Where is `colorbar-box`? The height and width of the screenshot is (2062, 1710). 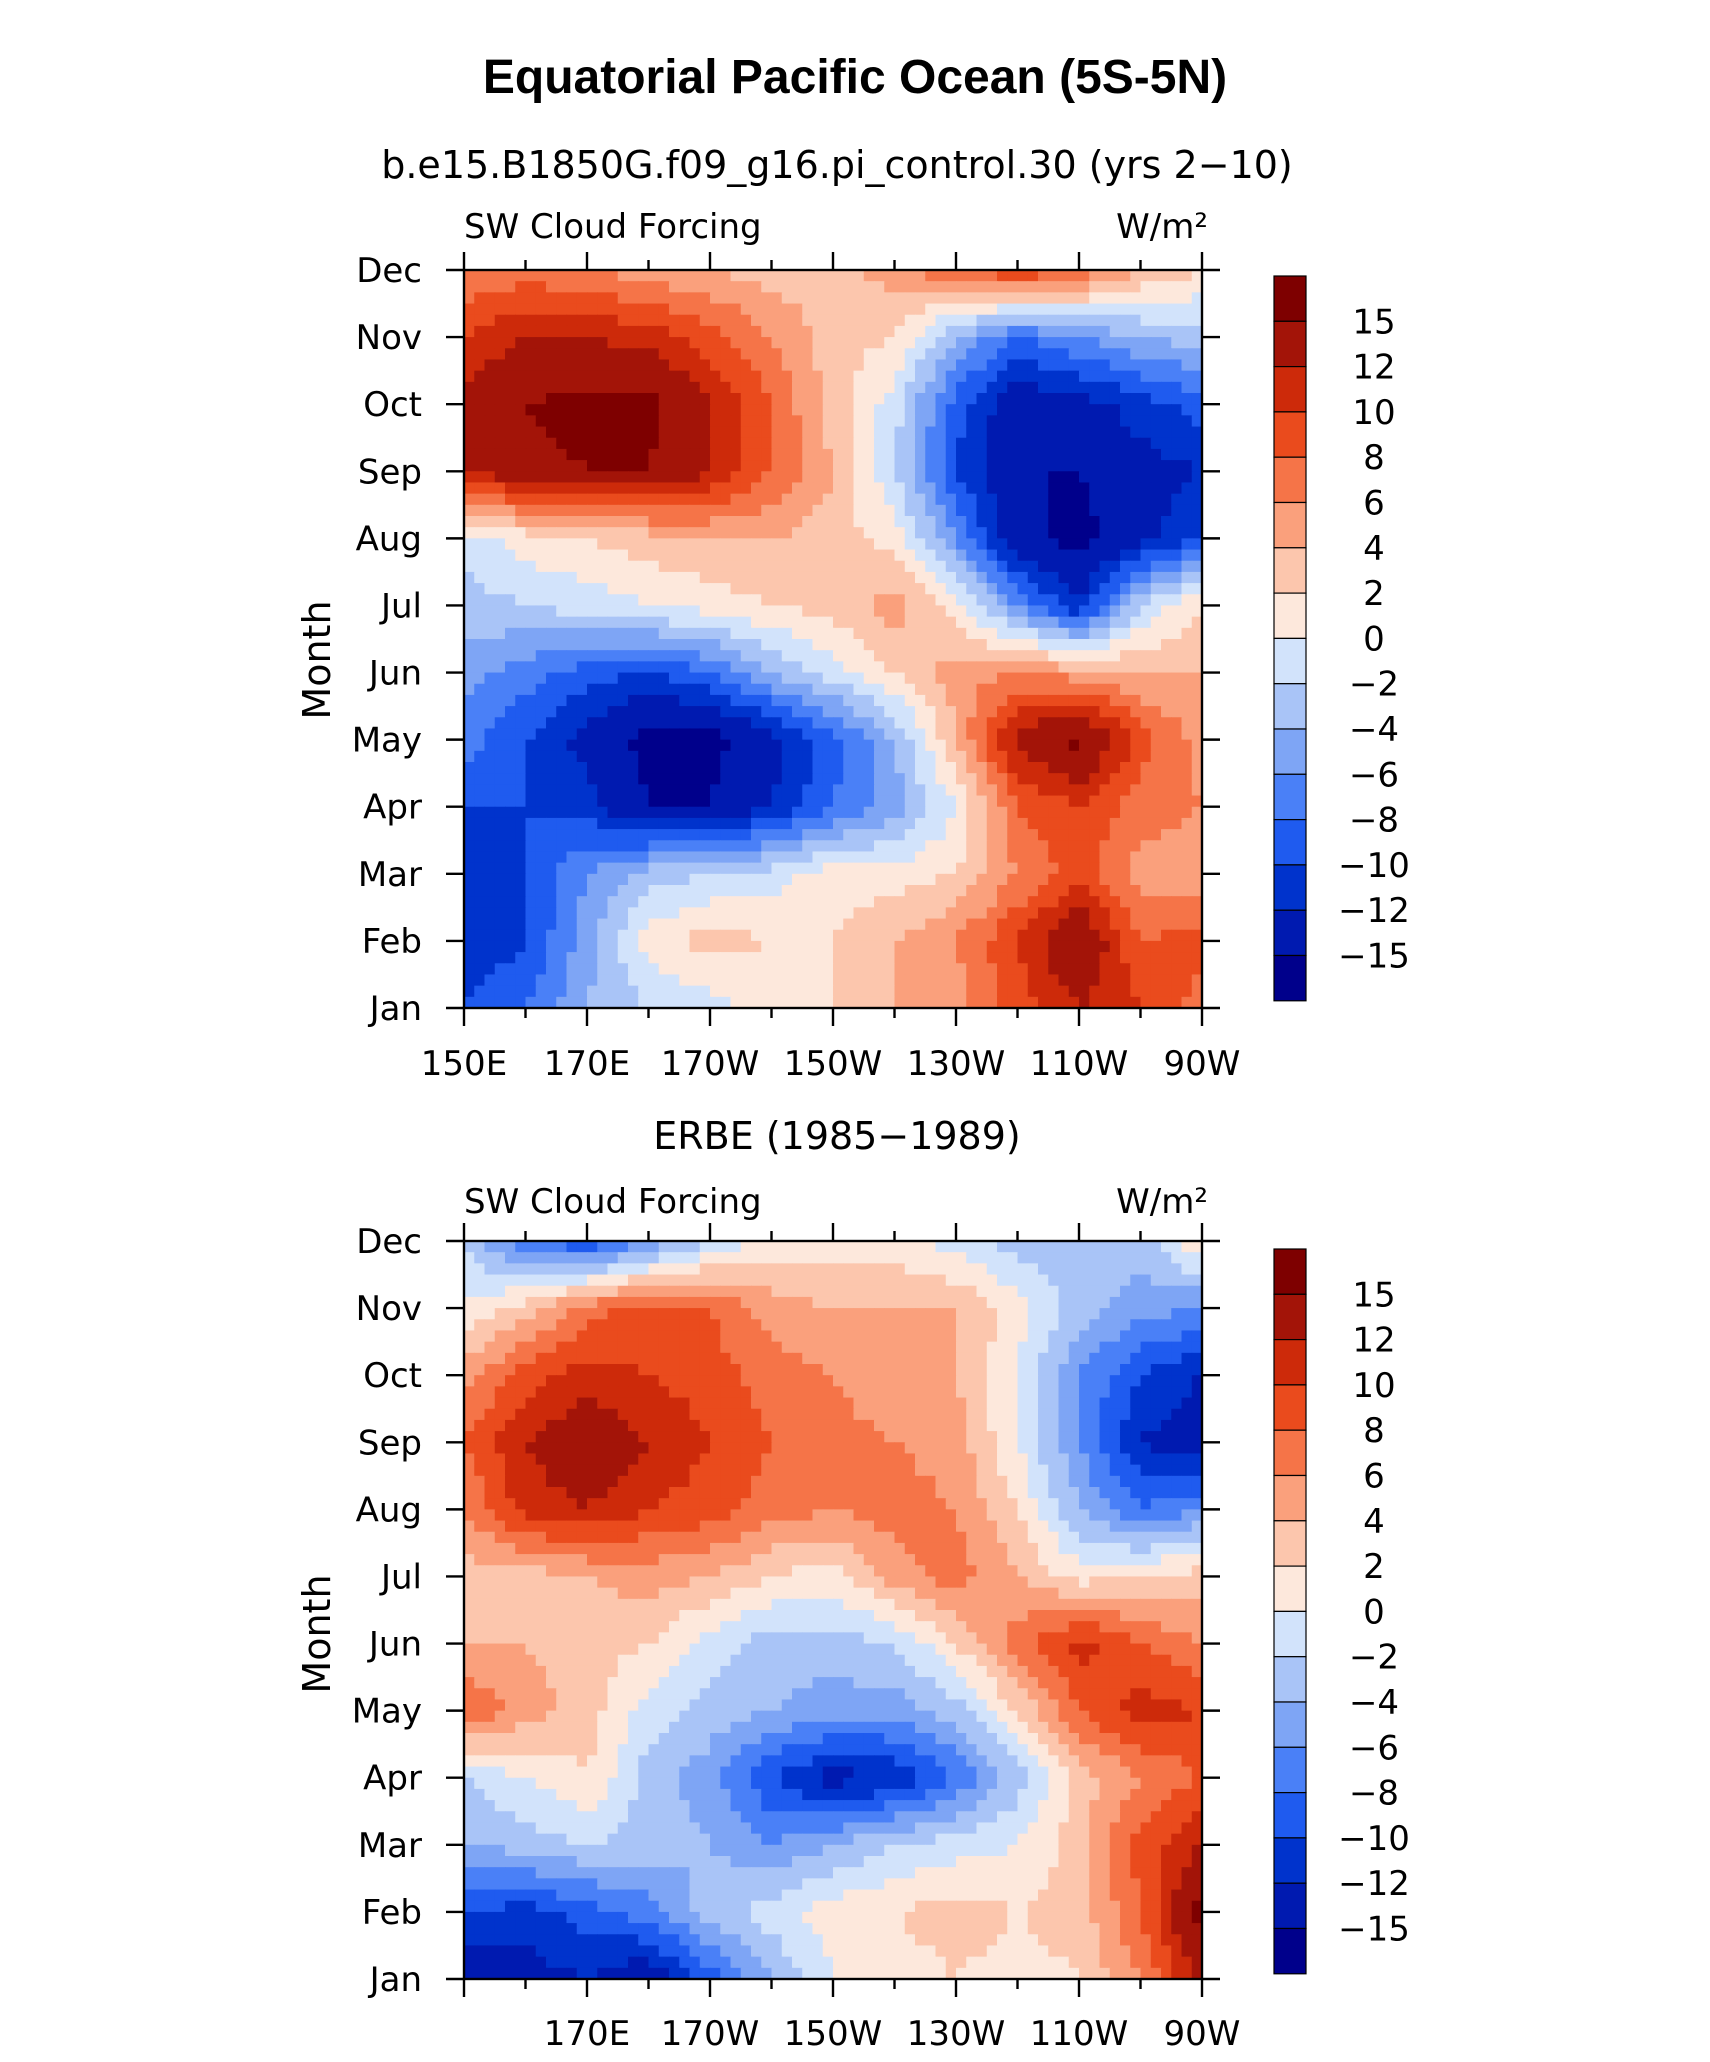
colorbar-box is located at coordinates (1290, 706).